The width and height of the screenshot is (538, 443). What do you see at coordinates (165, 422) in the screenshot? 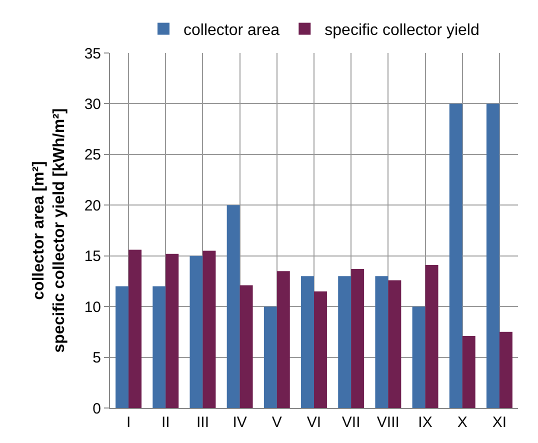
I see `x-tick-label: II` at bounding box center [165, 422].